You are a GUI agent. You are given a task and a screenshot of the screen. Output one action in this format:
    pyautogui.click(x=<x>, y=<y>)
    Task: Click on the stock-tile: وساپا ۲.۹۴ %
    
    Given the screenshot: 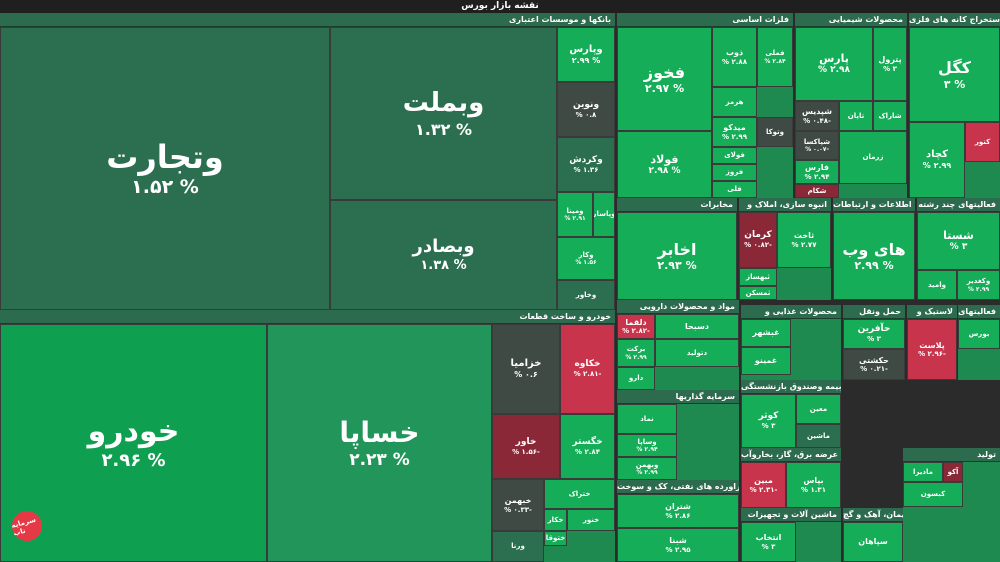 What is the action you would take?
    pyautogui.click(x=647, y=445)
    